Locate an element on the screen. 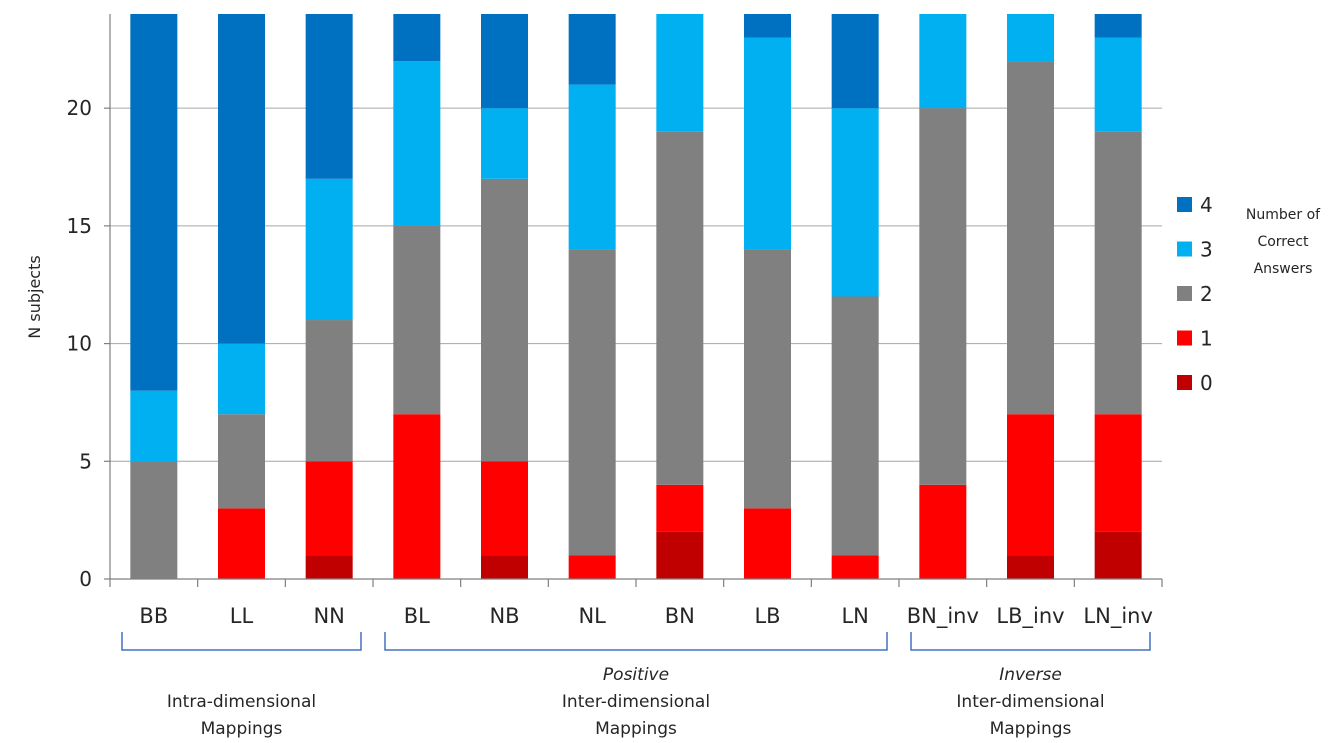  x-category-label: NL is located at coordinates (592, 616).